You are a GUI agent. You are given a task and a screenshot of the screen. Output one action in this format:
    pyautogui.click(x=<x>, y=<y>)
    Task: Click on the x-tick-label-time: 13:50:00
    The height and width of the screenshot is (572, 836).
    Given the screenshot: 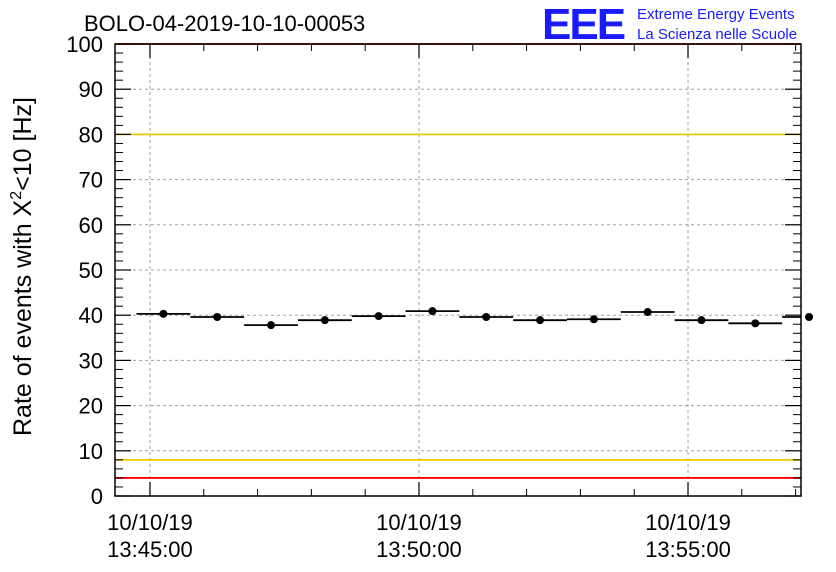 What is the action you would take?
    pyautogui.click(x=419, y=549)
    